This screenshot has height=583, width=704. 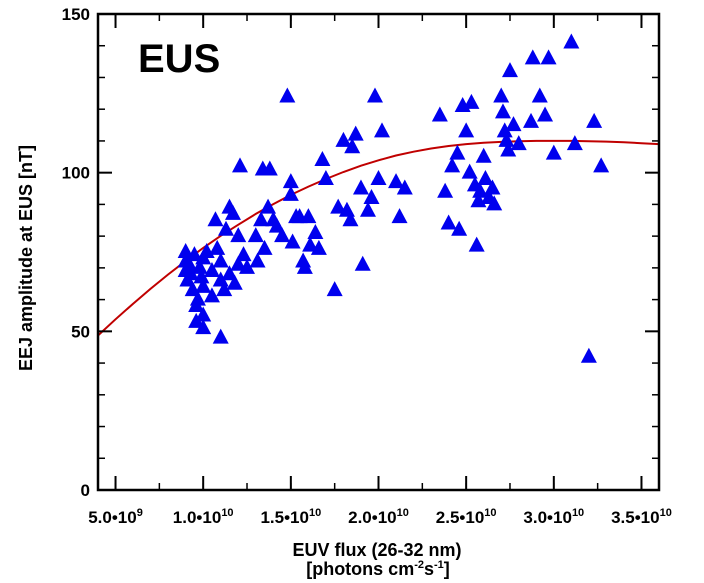 I want to click on x-axis-label-units: [photons cm-2s-1], so click(x=378, y=569).